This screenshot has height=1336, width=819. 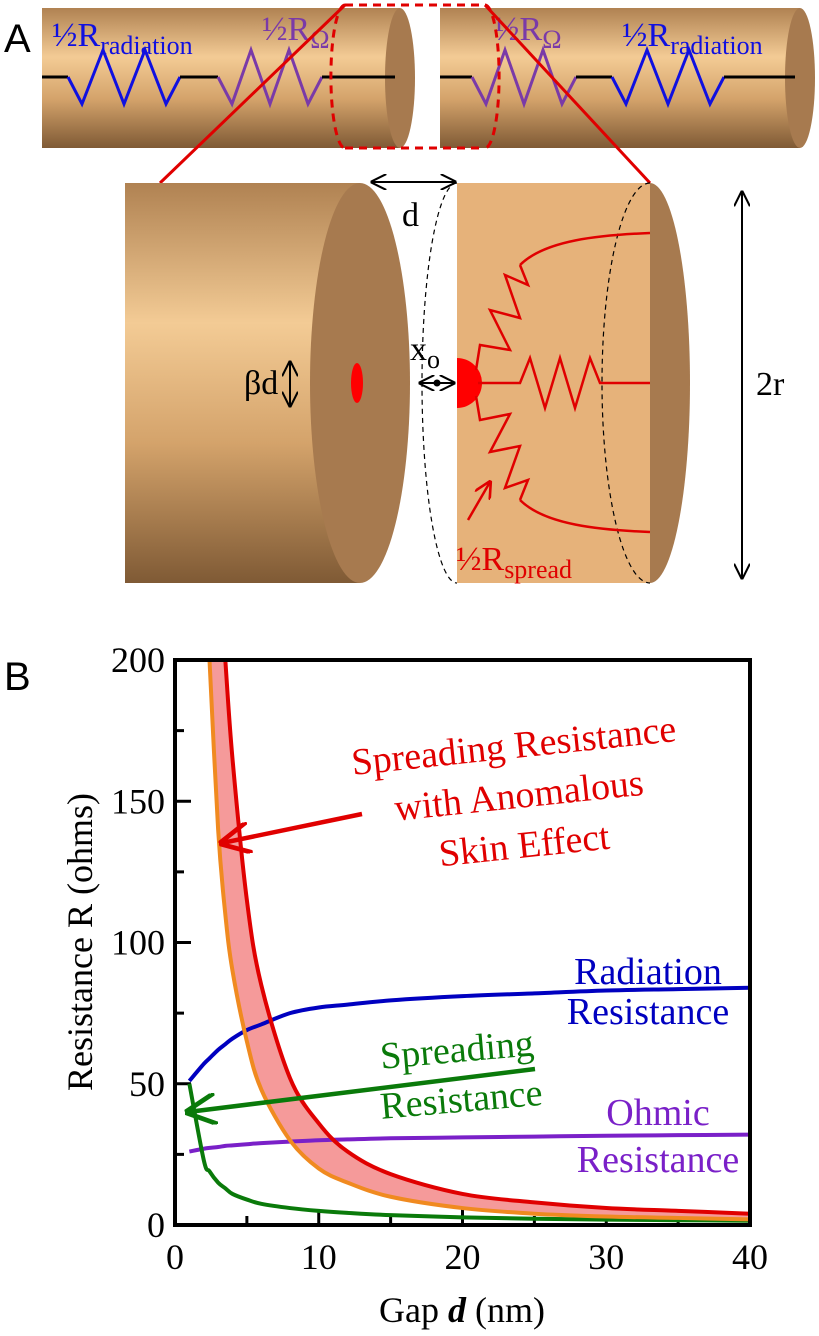 I want to click on spot-label: βd, so click(x=261, y=383).